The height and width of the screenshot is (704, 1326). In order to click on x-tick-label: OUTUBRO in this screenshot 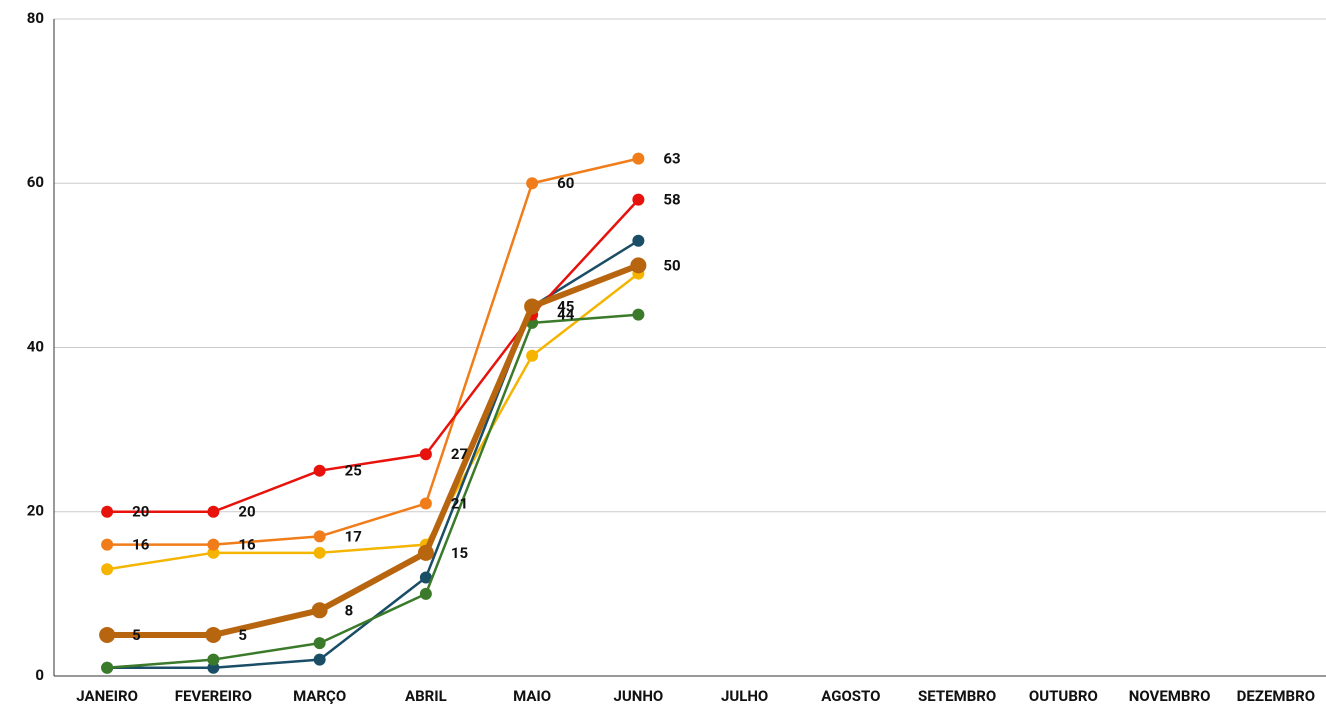, I will do `click(1063, 695)`.